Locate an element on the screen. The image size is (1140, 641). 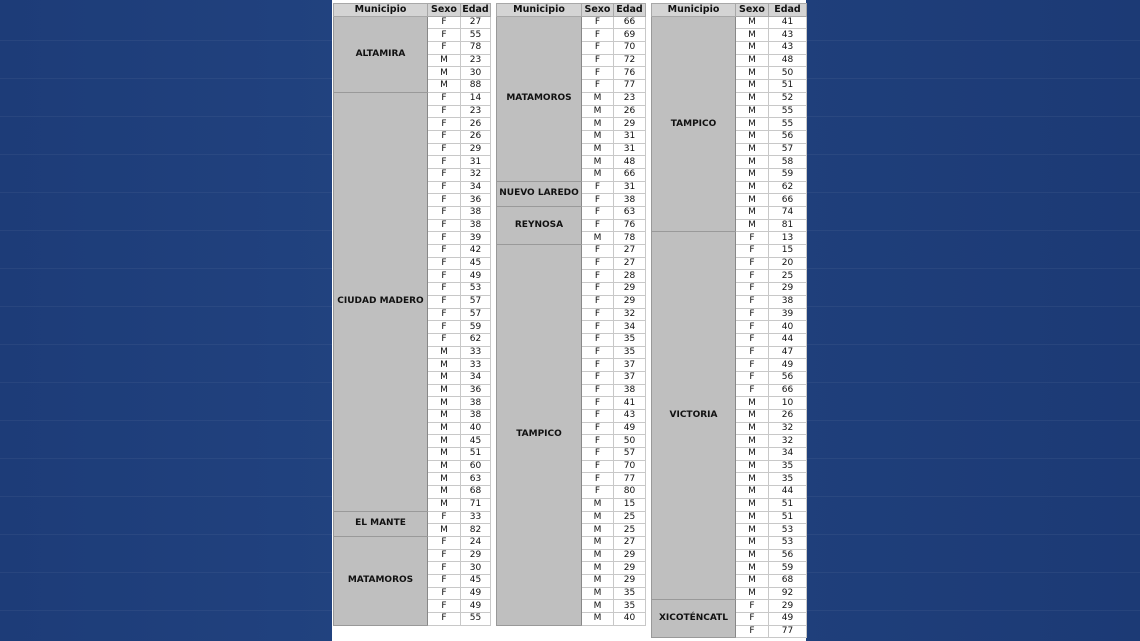
edad-cell: 34 is located at coordinates (629, 327).